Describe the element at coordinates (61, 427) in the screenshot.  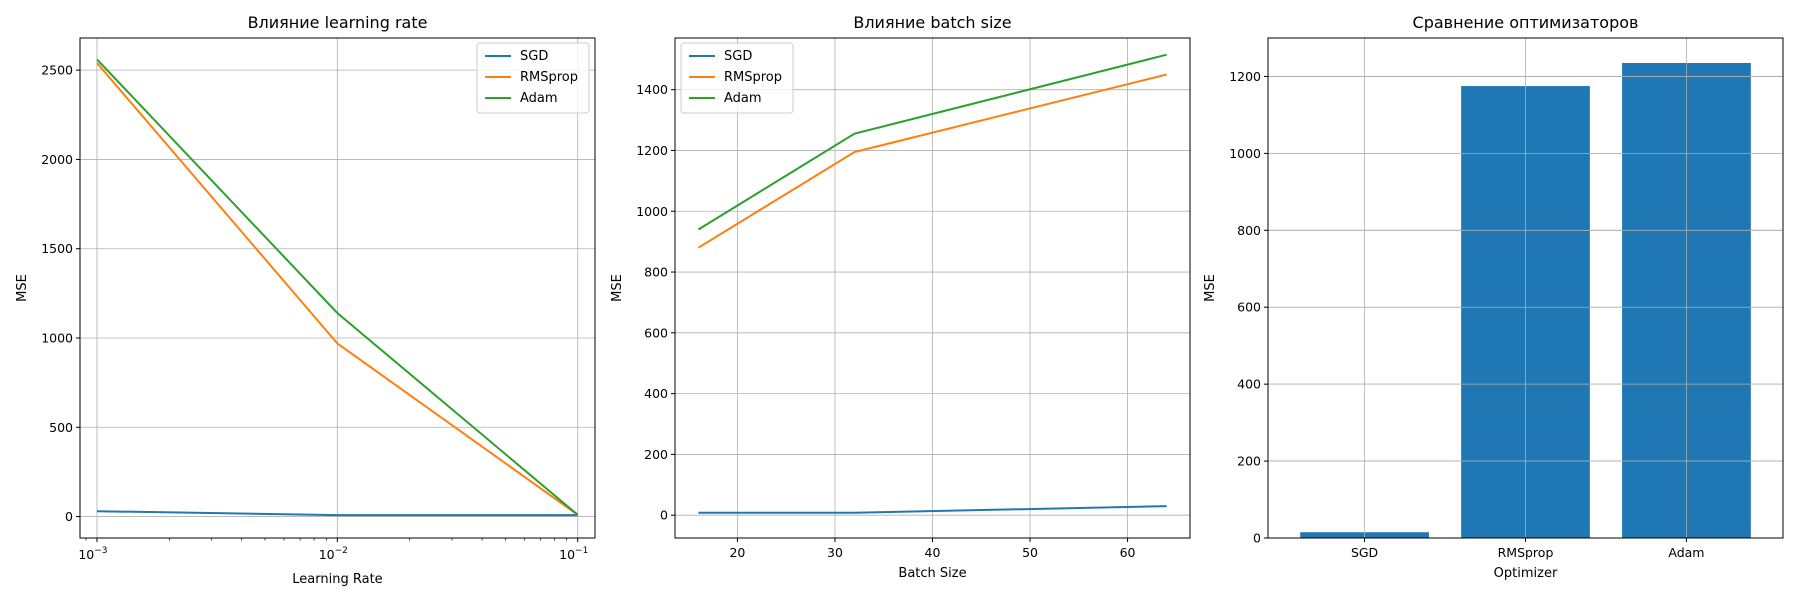
I see `y-tick-label: 500` at that location.